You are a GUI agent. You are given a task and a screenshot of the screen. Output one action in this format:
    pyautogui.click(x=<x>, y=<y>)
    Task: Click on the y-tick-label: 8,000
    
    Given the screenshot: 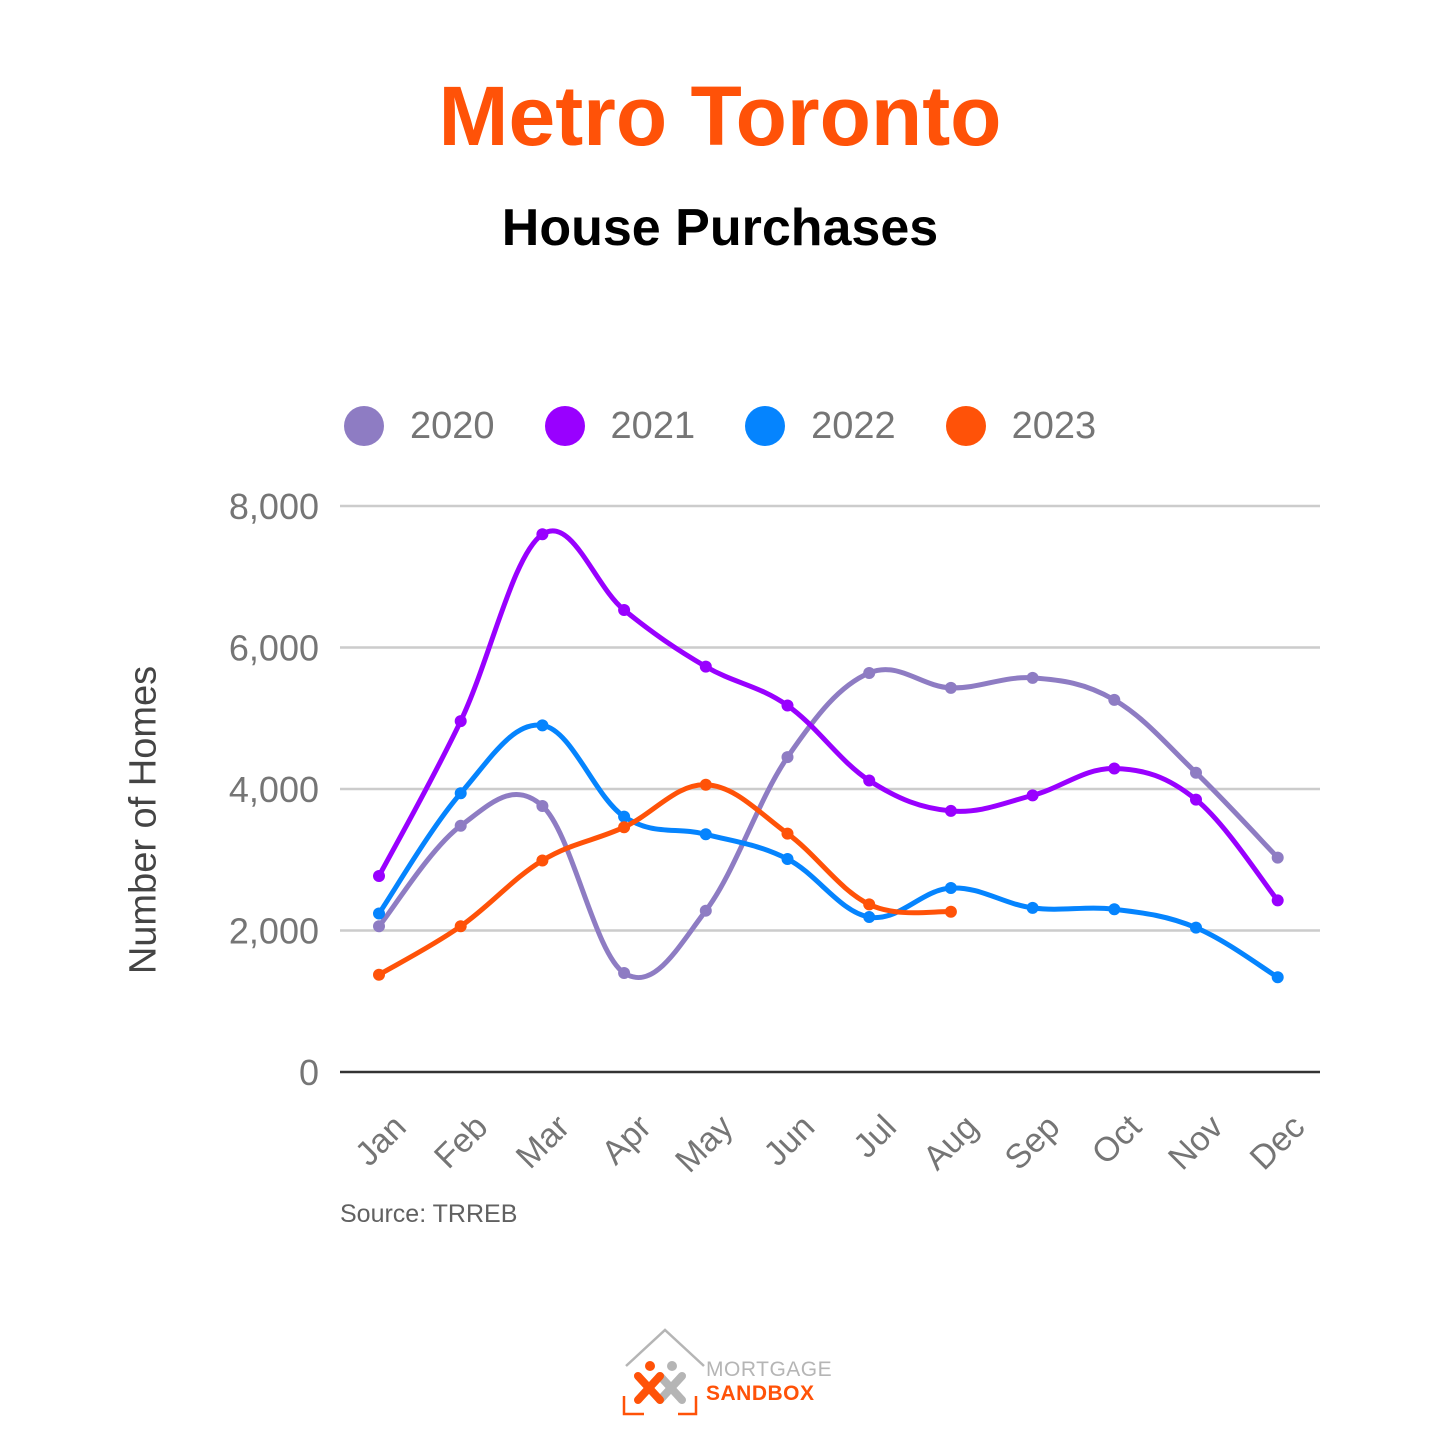 What is the action you would take?
    pyautogui.click(x=274, y=506)
    